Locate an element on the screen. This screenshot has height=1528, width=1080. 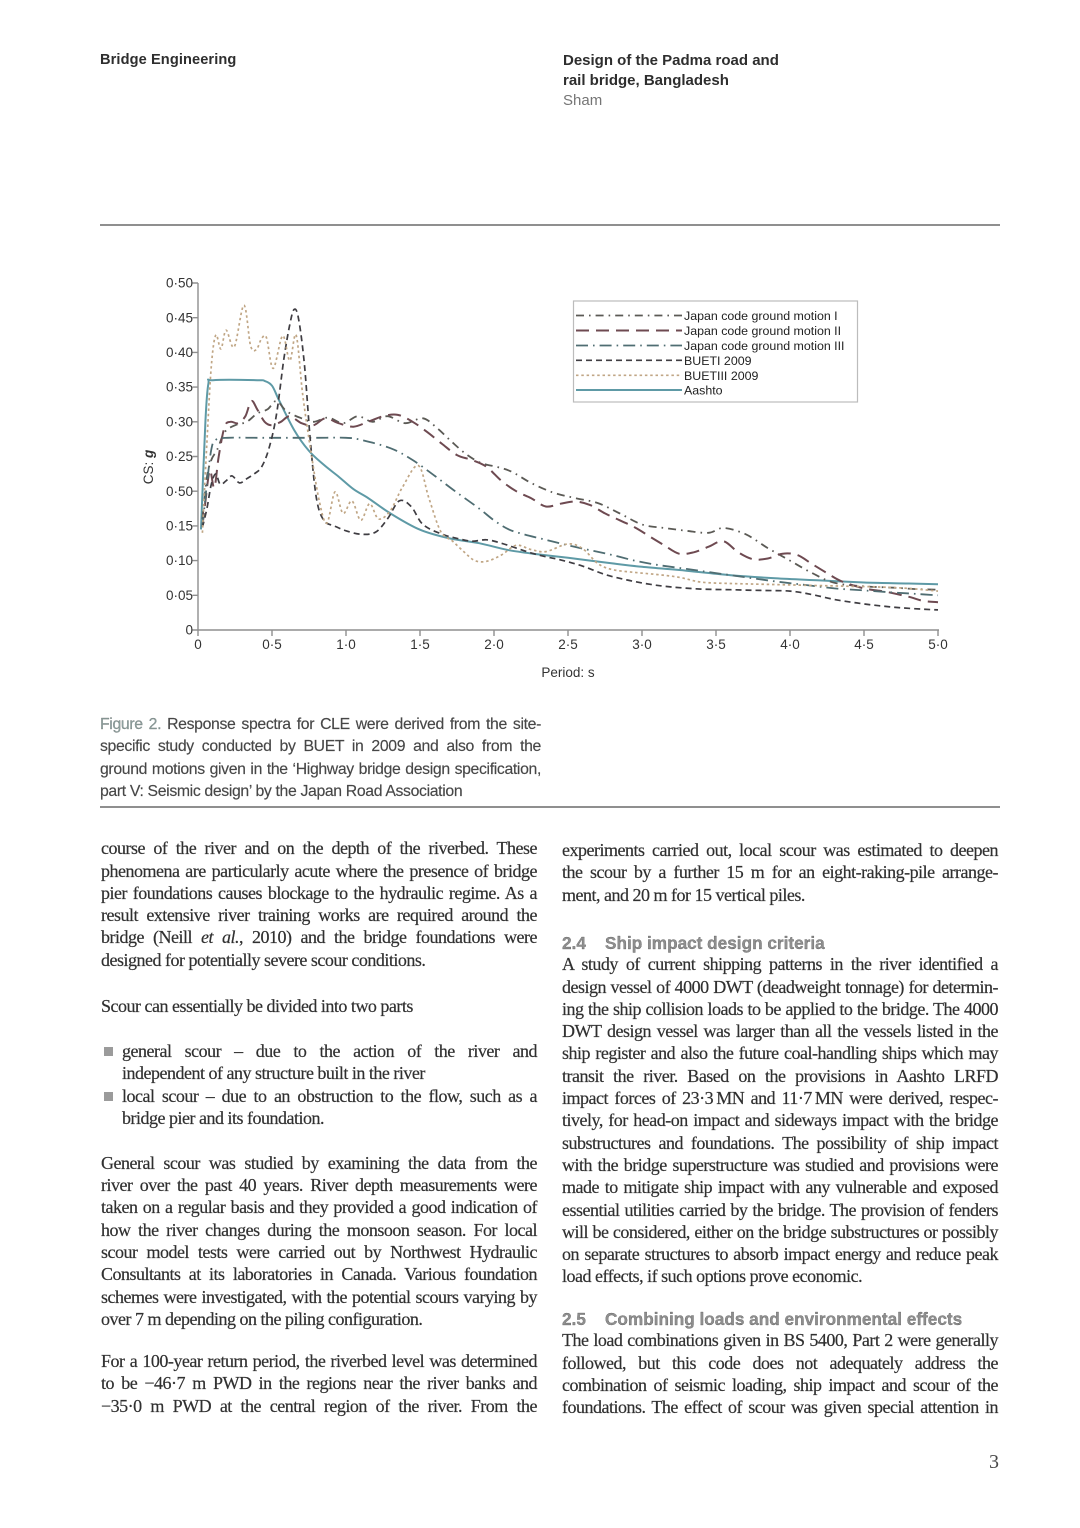
svg-text: 4·5 is located at coordinates (864, 644).